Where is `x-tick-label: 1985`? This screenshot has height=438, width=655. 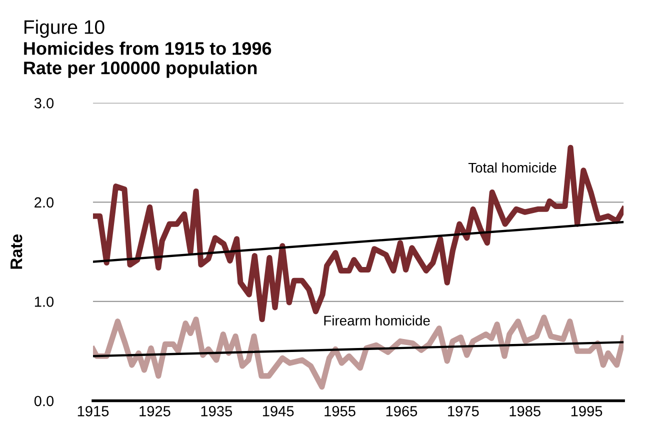 x-tick-label: 1985 is located at coordinates (525, 411).